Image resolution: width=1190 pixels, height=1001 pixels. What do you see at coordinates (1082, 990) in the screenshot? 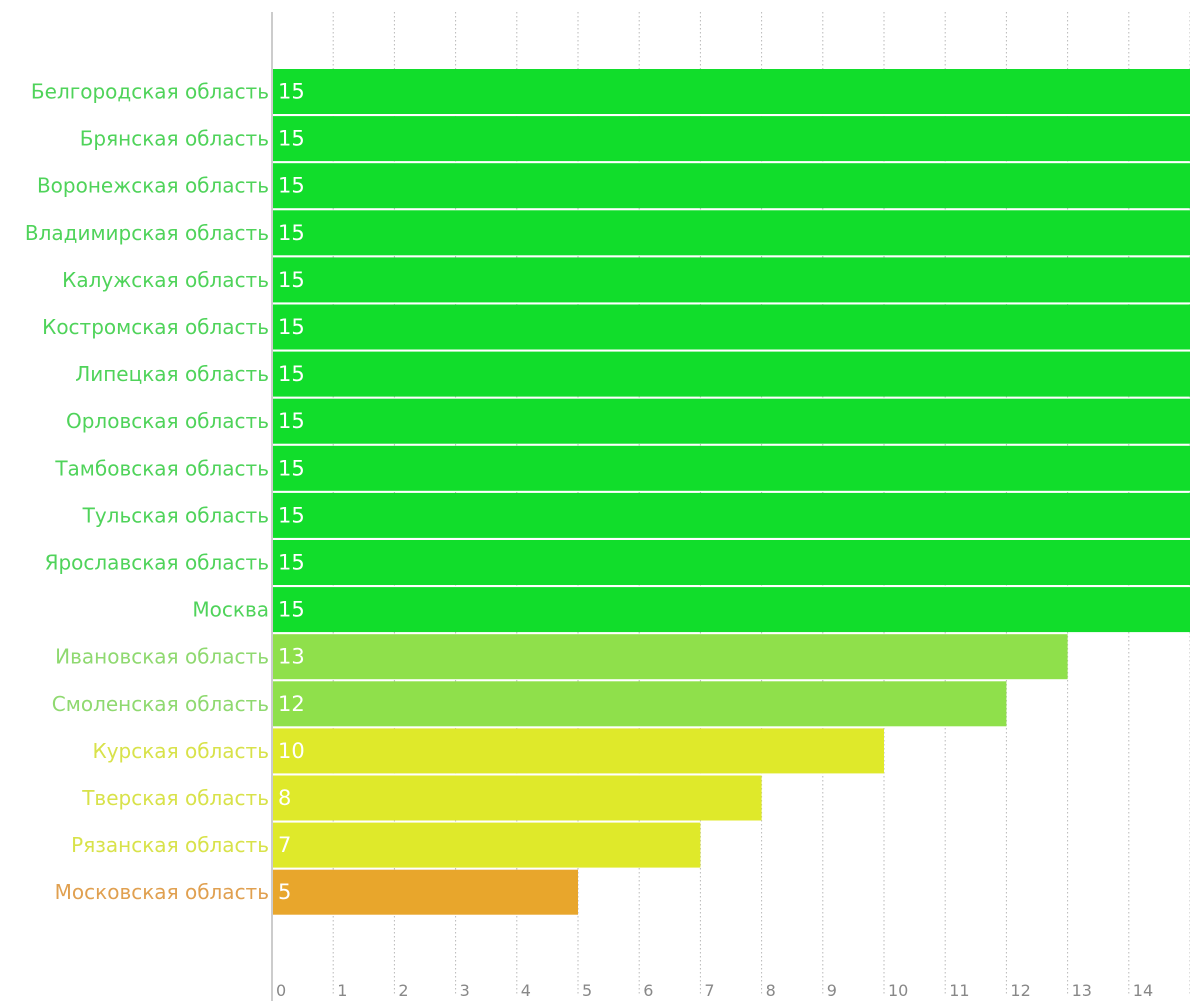
I see `x-tick-label: 13` at bounding box center [1082, 990].